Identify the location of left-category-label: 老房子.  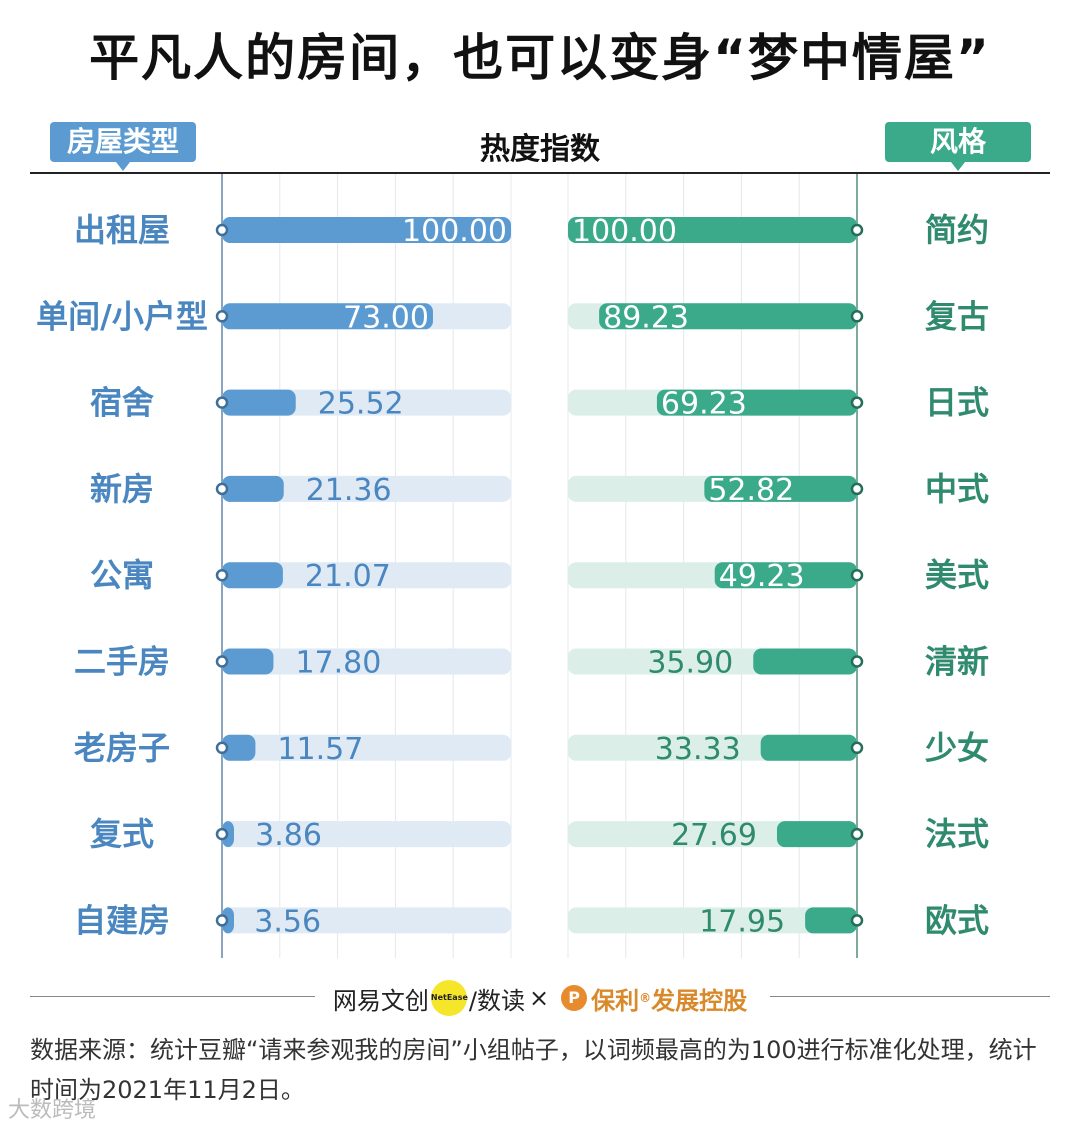
(122, 748).